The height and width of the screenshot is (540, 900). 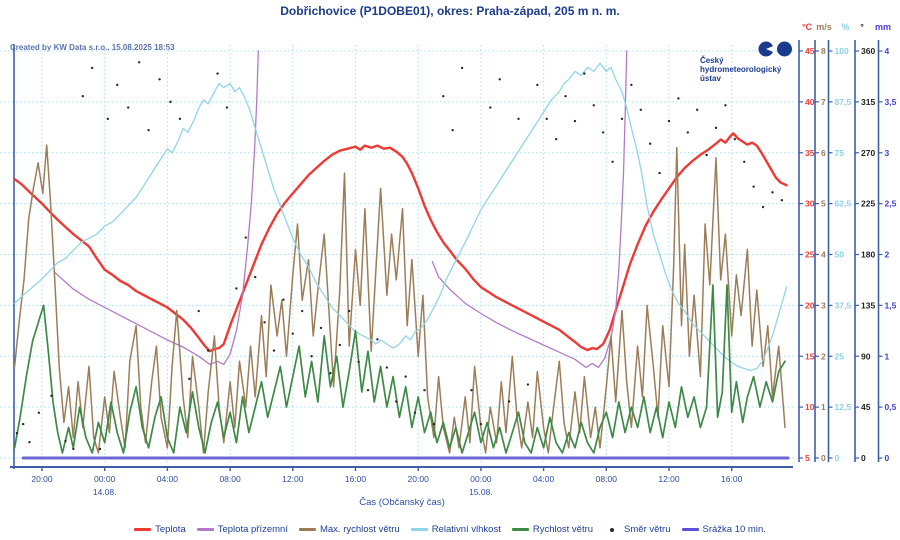 I want to click on y-tick-label: 6, so click(x=823, y=153).